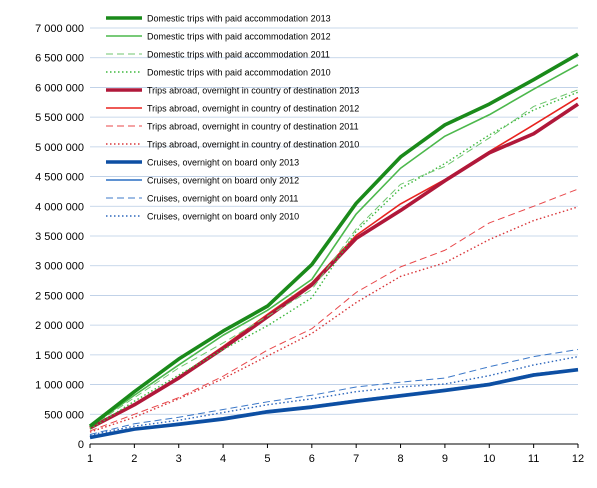 This screenshot has height=488, width=597. Describe the element at coordinates (59, 118) in the screenshot. I see `y-tick-label: 5 500 000` at that location.